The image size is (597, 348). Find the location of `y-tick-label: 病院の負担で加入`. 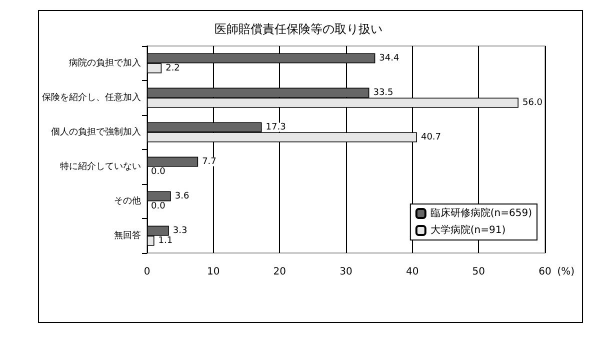

y-tick-label: 病院の負担で加入 is located at coordinates (105, 62).